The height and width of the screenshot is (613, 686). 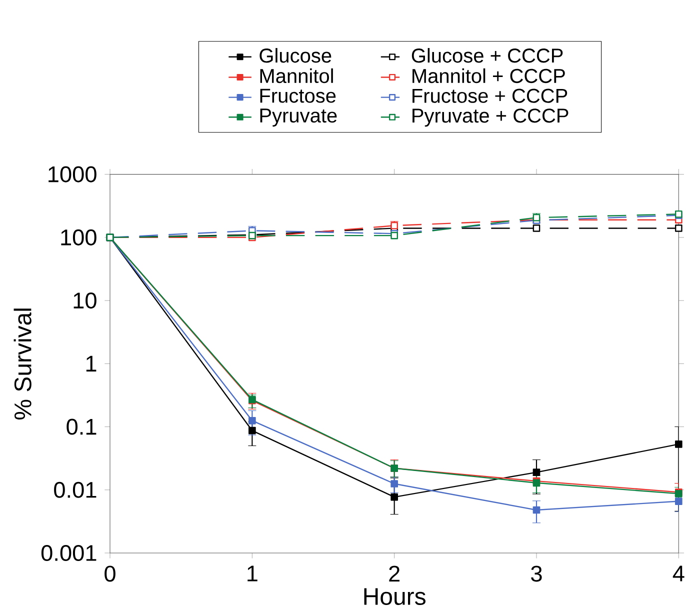 What do you see at coordinates (488, 76) in the screenshot?
I see `legend-label: Mannitol + CCCP` at bounding box center [488, 76].